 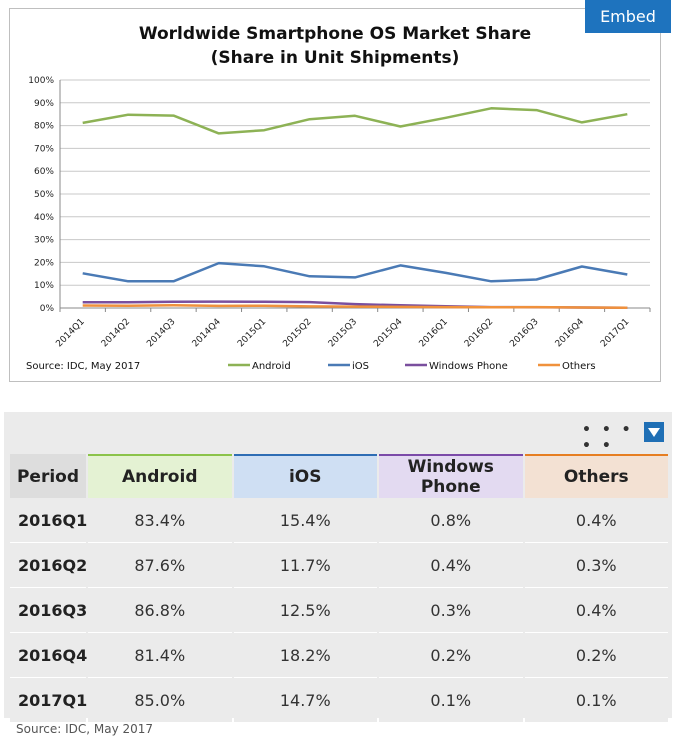 I want to click on table-row: 2016Q3 86.8% 12.5% 0.3% 0.4%, so click(x=339, y=610).